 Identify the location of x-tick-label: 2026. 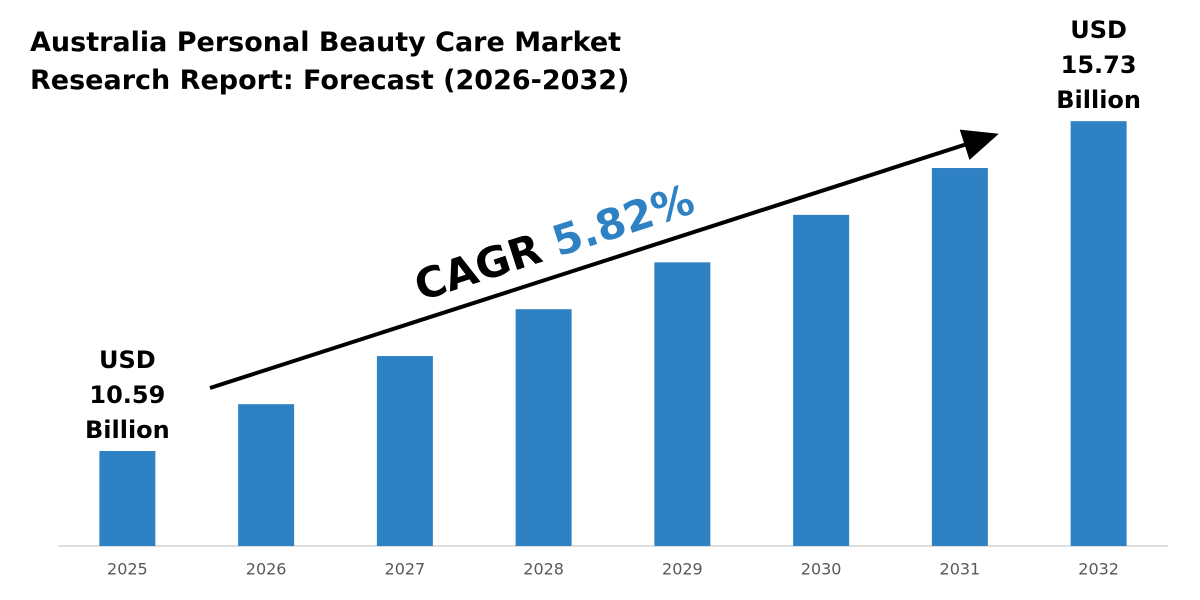
(266, 569).